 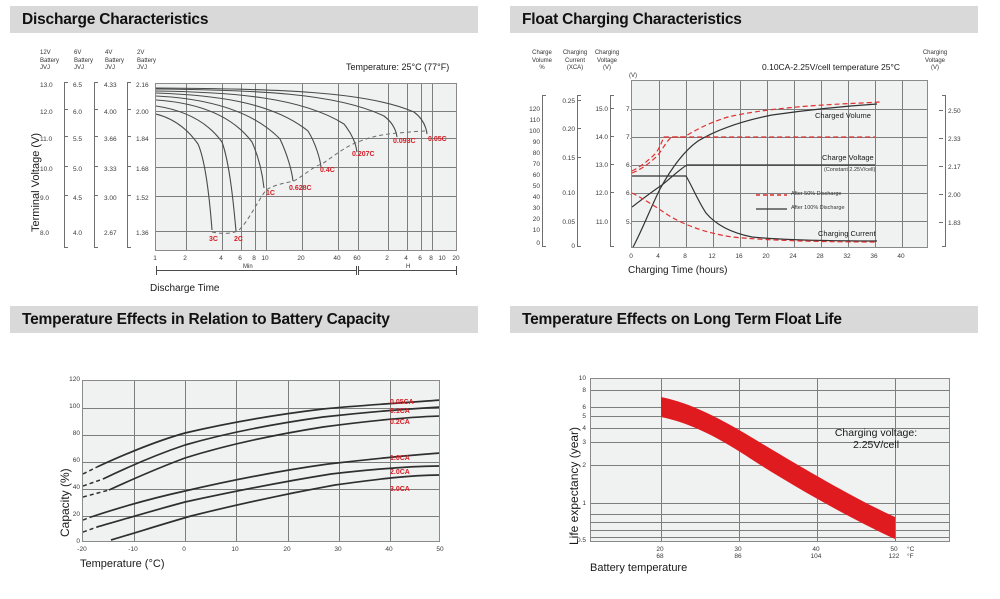 What do you see at coordinates (115, 19) in the screenshot?
I see `panel-title: Discharge Characteristics` at bounding box center [115, 19].